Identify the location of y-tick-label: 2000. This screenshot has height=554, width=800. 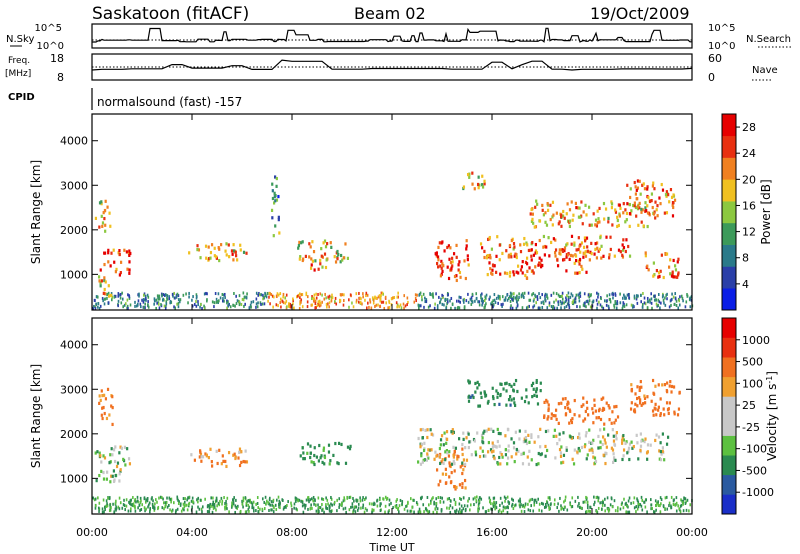
(74, 230).